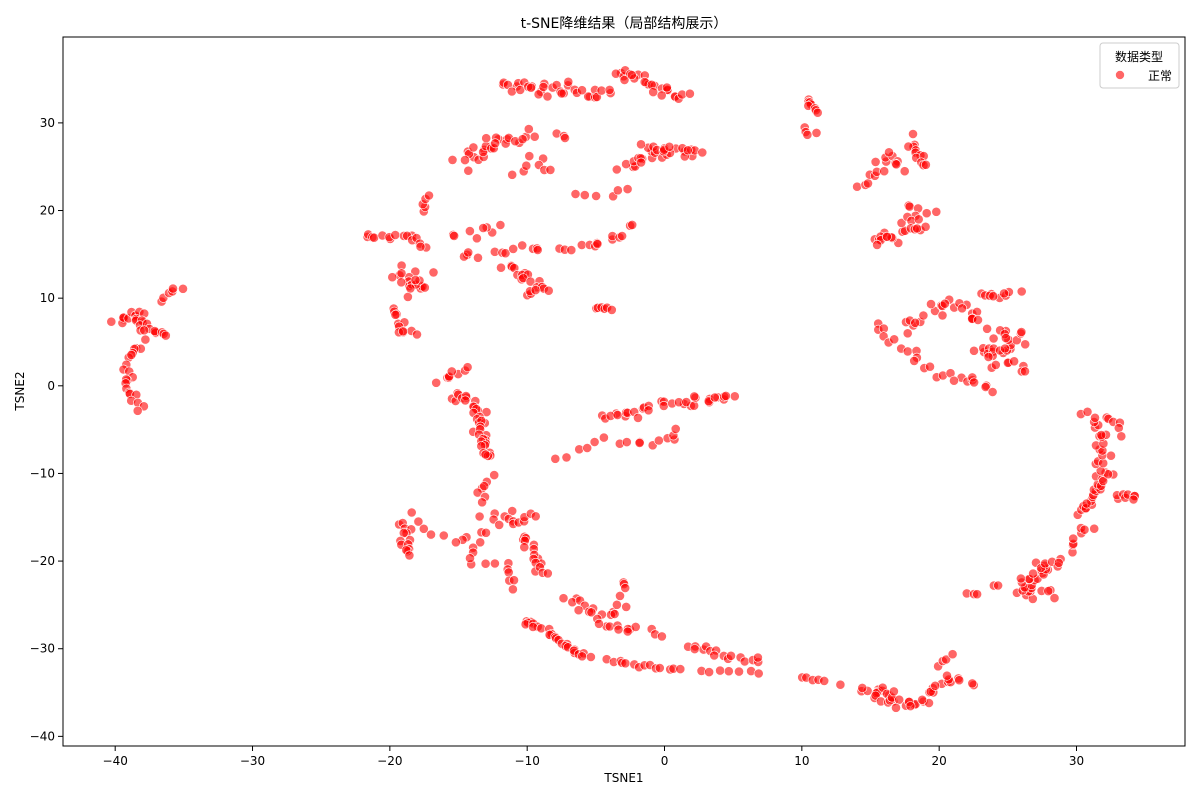 The height and width of the screenshot is (800, 1200). What do you see at coordinates (1160, 76) in the screenshot?
I see `legend-entry-label: 正常` at bounding box center [1160, 76].